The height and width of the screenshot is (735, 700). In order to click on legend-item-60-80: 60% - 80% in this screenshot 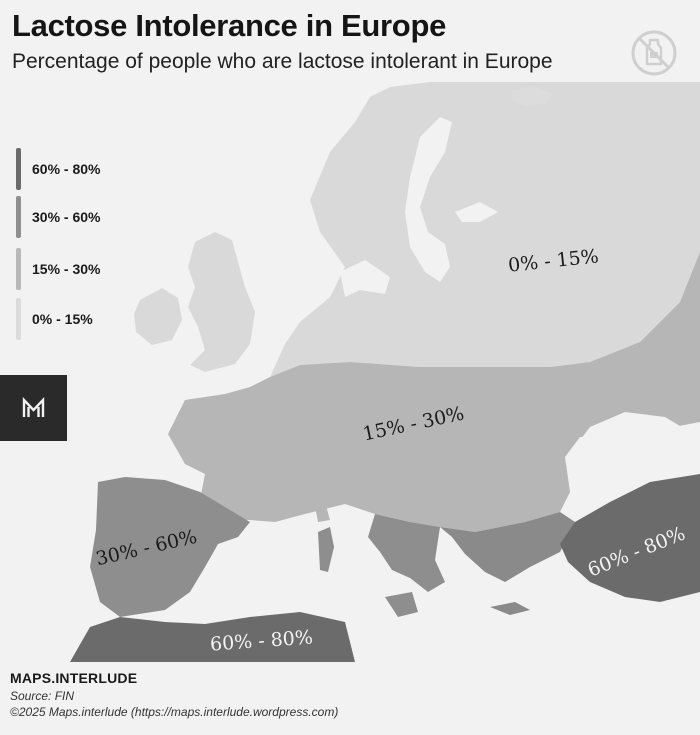, I will do `click(86, 169)`.